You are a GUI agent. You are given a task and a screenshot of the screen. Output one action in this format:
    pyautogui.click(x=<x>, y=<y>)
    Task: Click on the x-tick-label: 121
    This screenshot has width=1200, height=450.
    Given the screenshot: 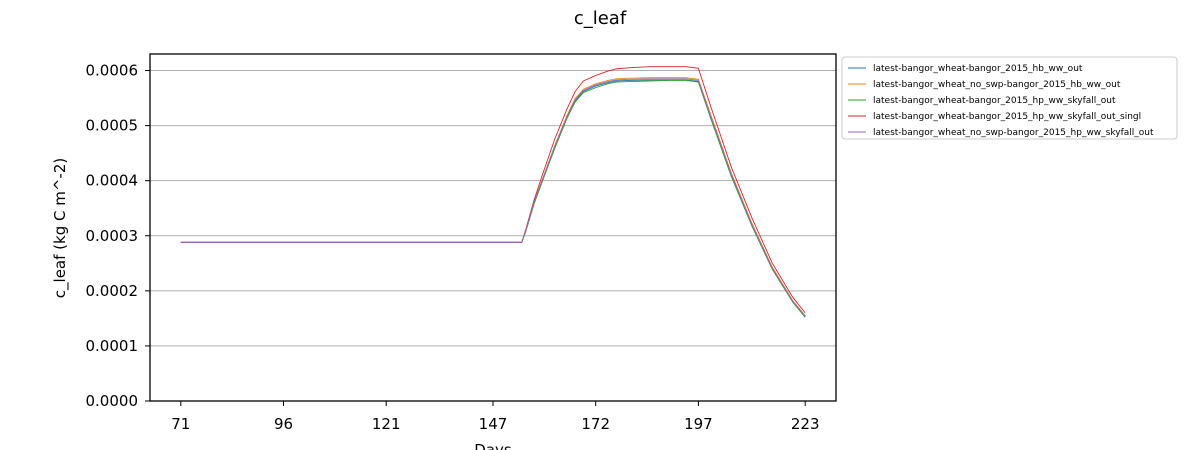 What is the action you would take?
    pyautogui.click(x=386, y=424)
    